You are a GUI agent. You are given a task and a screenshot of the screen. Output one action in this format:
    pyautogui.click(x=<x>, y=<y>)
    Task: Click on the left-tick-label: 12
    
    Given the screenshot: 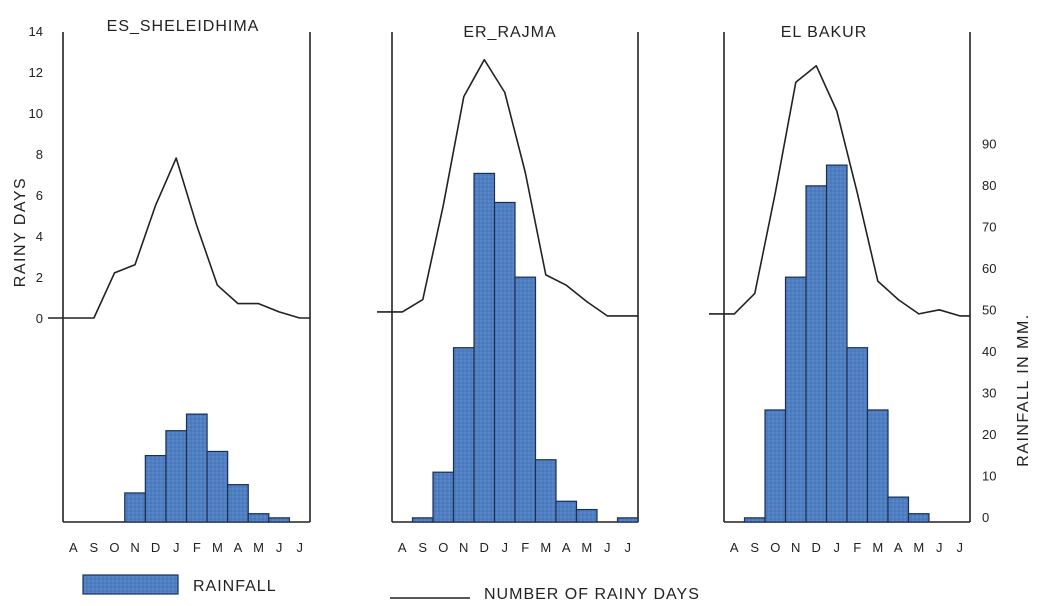 What is the action you would take?
    pyautogui.click(x=36, y=72)
    